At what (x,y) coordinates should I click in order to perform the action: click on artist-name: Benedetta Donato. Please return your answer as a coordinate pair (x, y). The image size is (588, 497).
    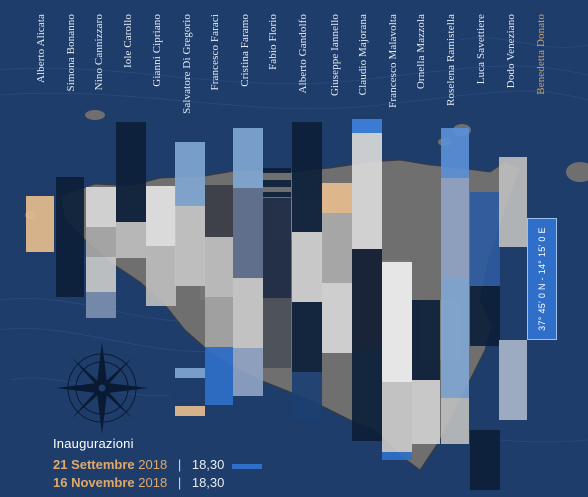
    Looking at the image, I should click on (541, 54).